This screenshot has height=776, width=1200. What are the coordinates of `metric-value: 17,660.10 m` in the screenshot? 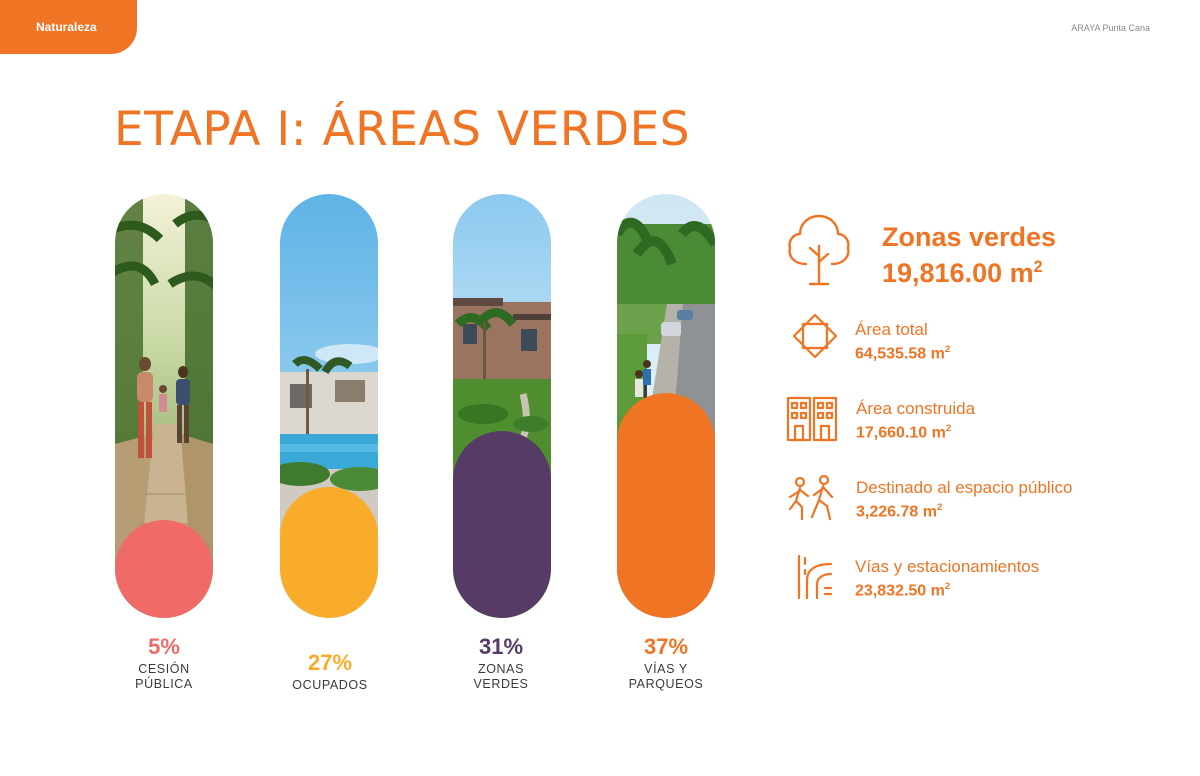 It's located at (901, 433).